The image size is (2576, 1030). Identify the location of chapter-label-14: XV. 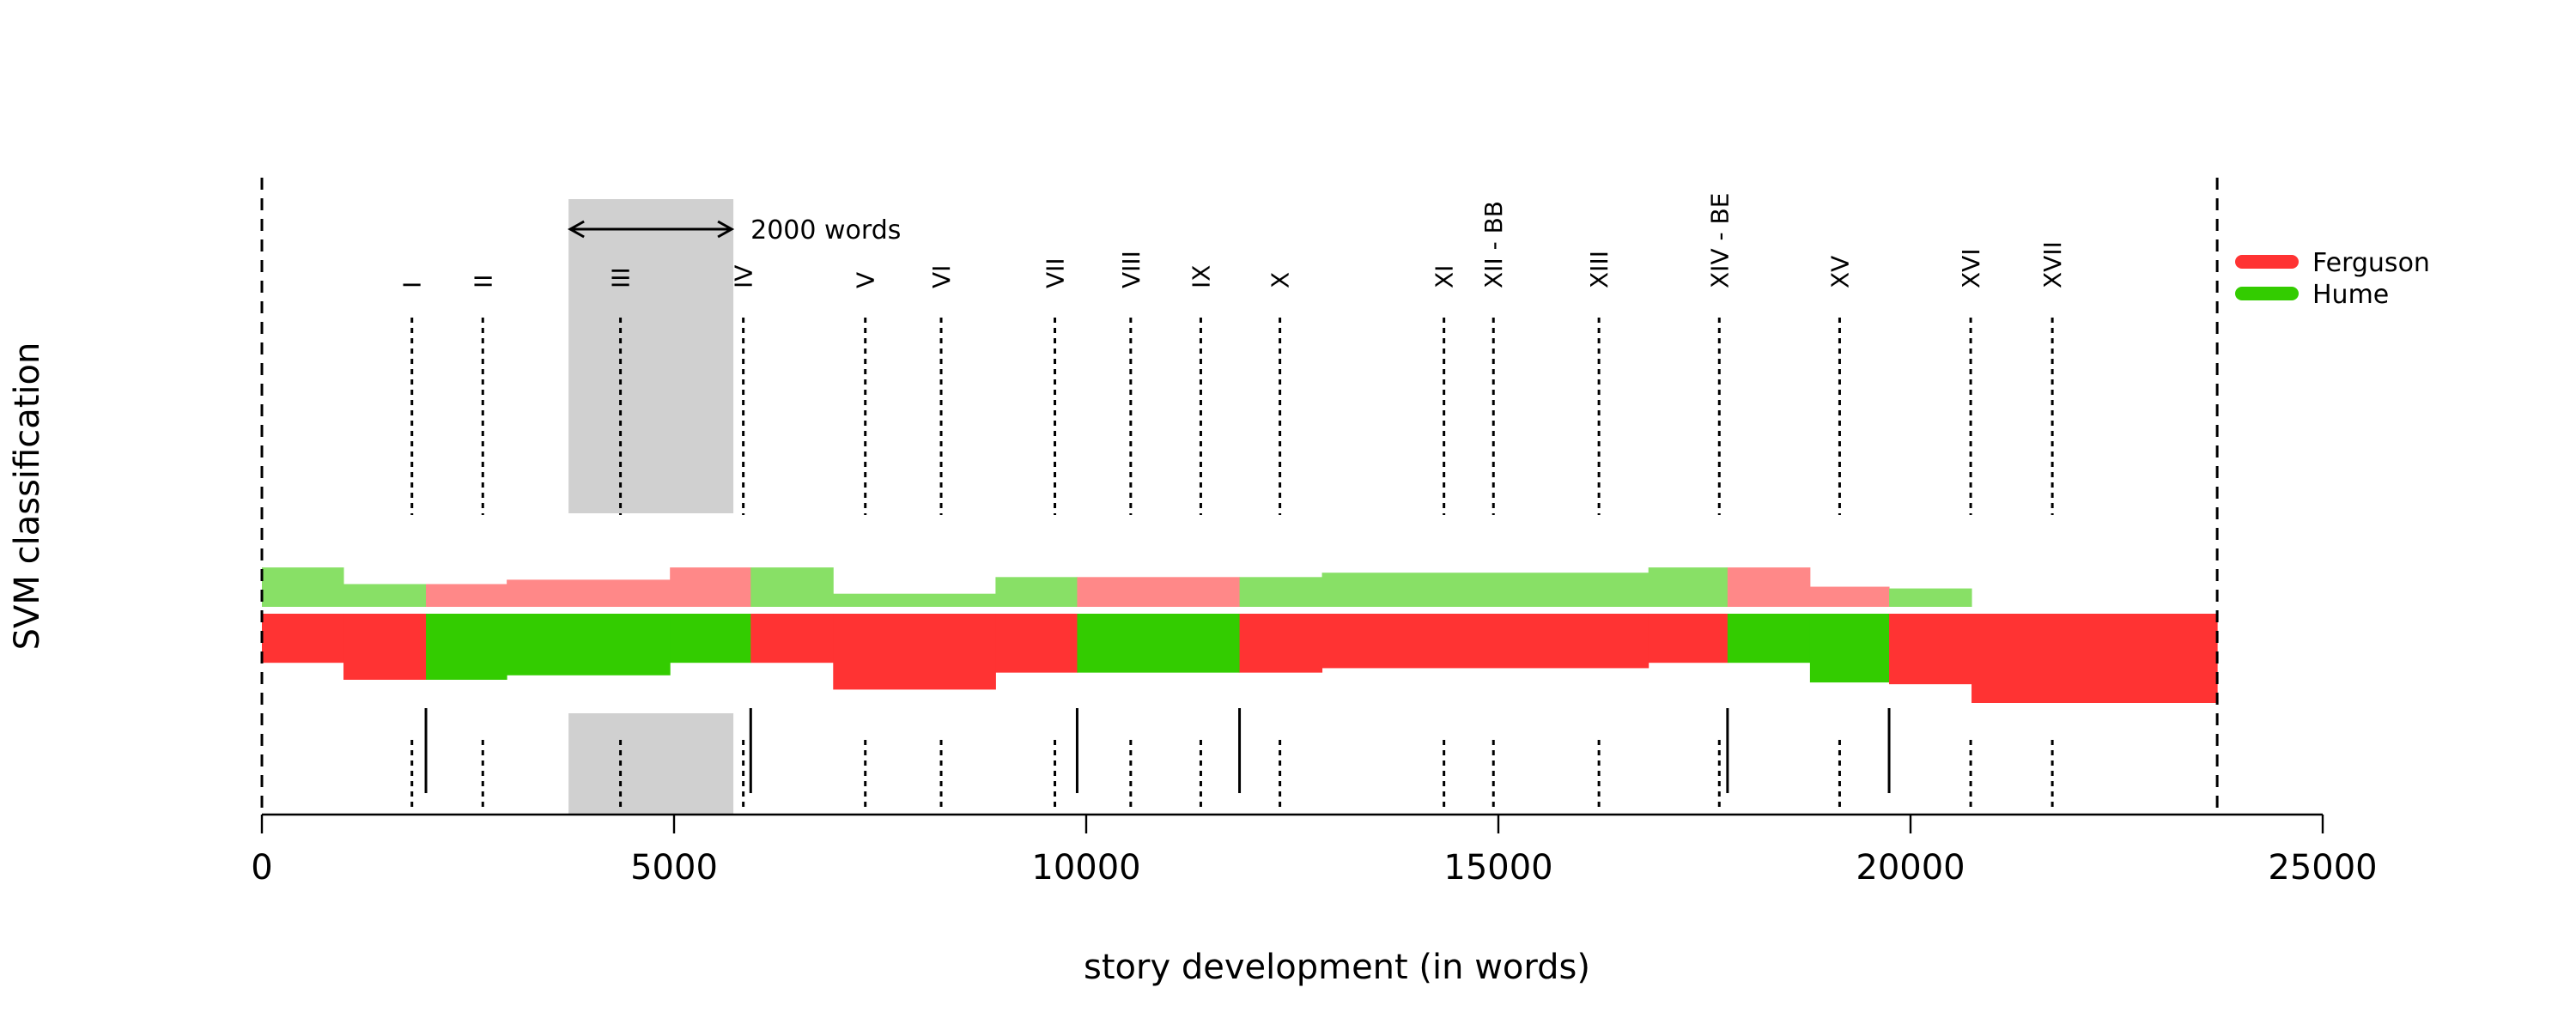
(1840, 272).